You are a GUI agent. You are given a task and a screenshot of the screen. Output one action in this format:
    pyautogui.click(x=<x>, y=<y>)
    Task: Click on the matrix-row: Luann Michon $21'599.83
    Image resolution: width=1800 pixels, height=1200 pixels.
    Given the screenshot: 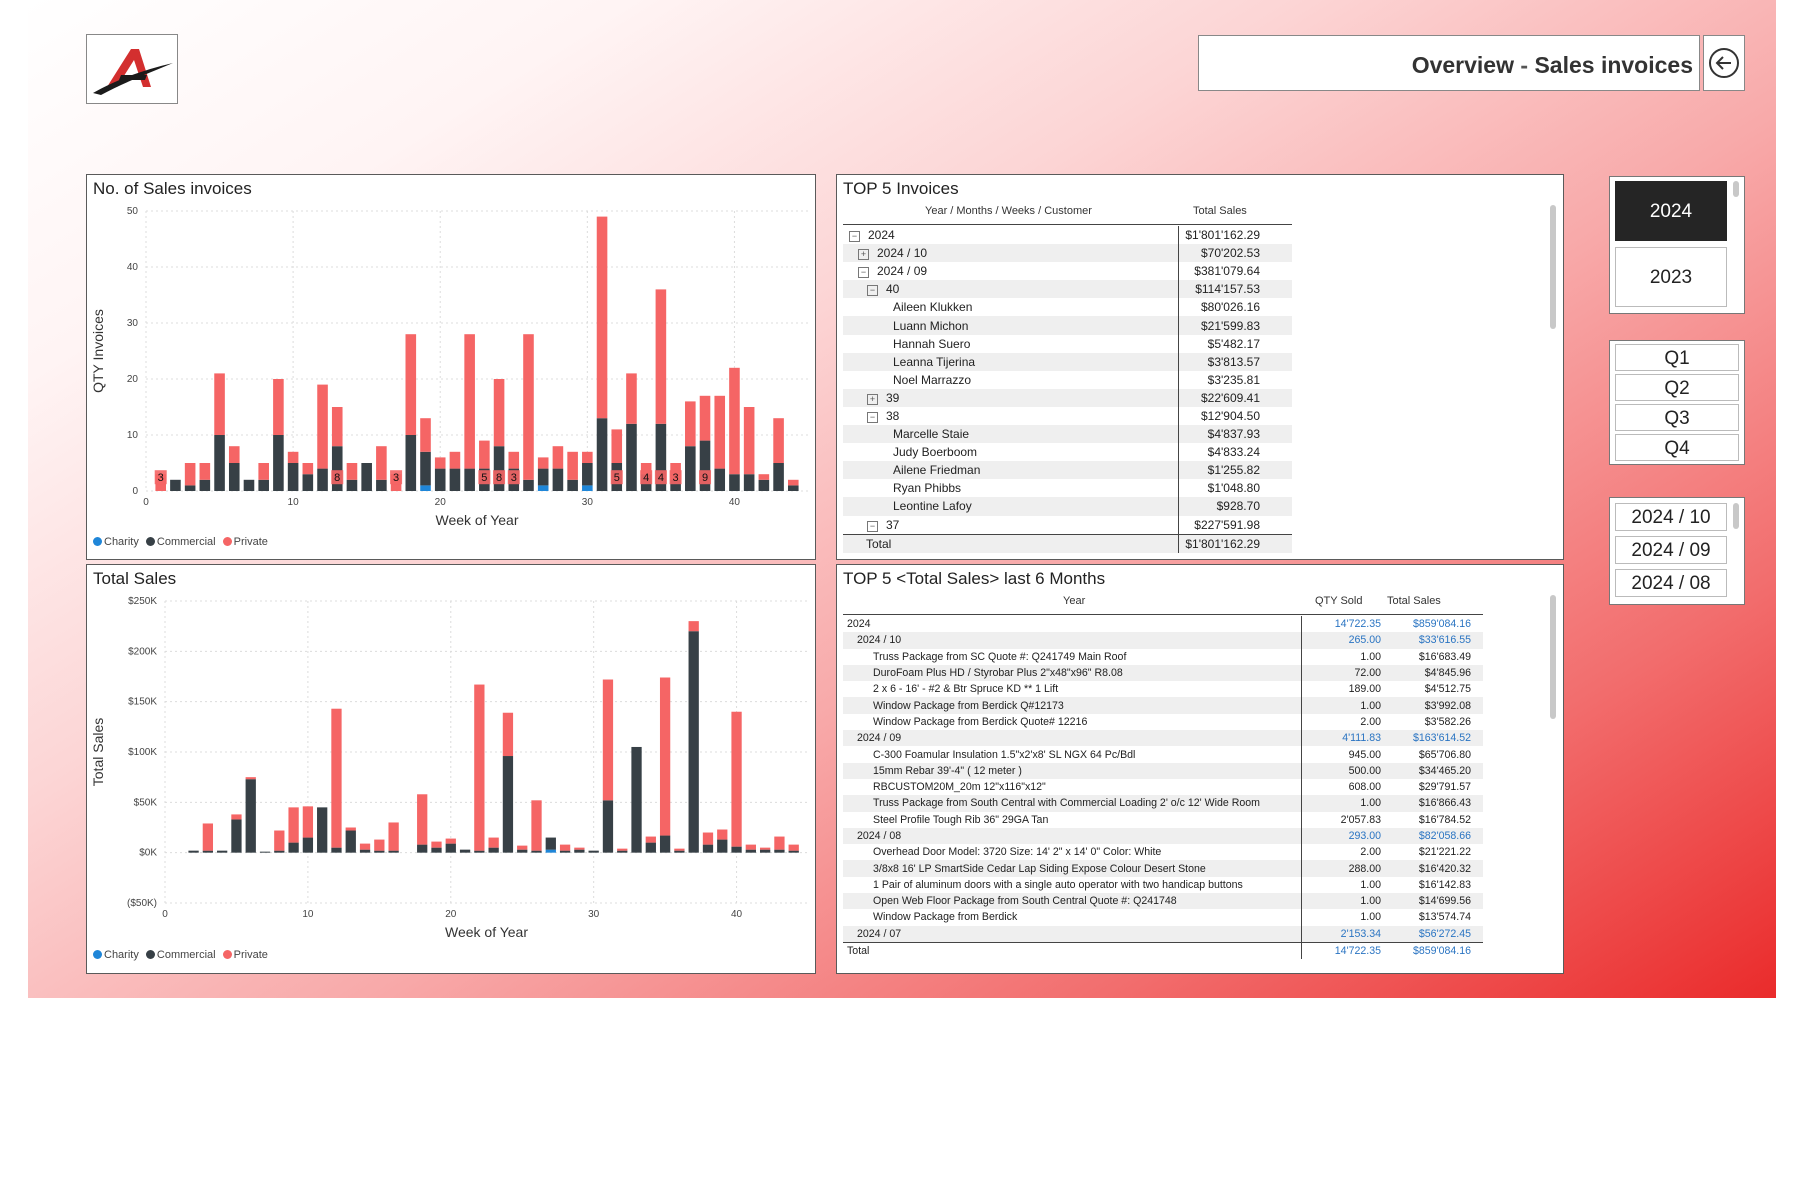 What is the action you would take?
    pyautogui.click(x=1067, y=325)
    